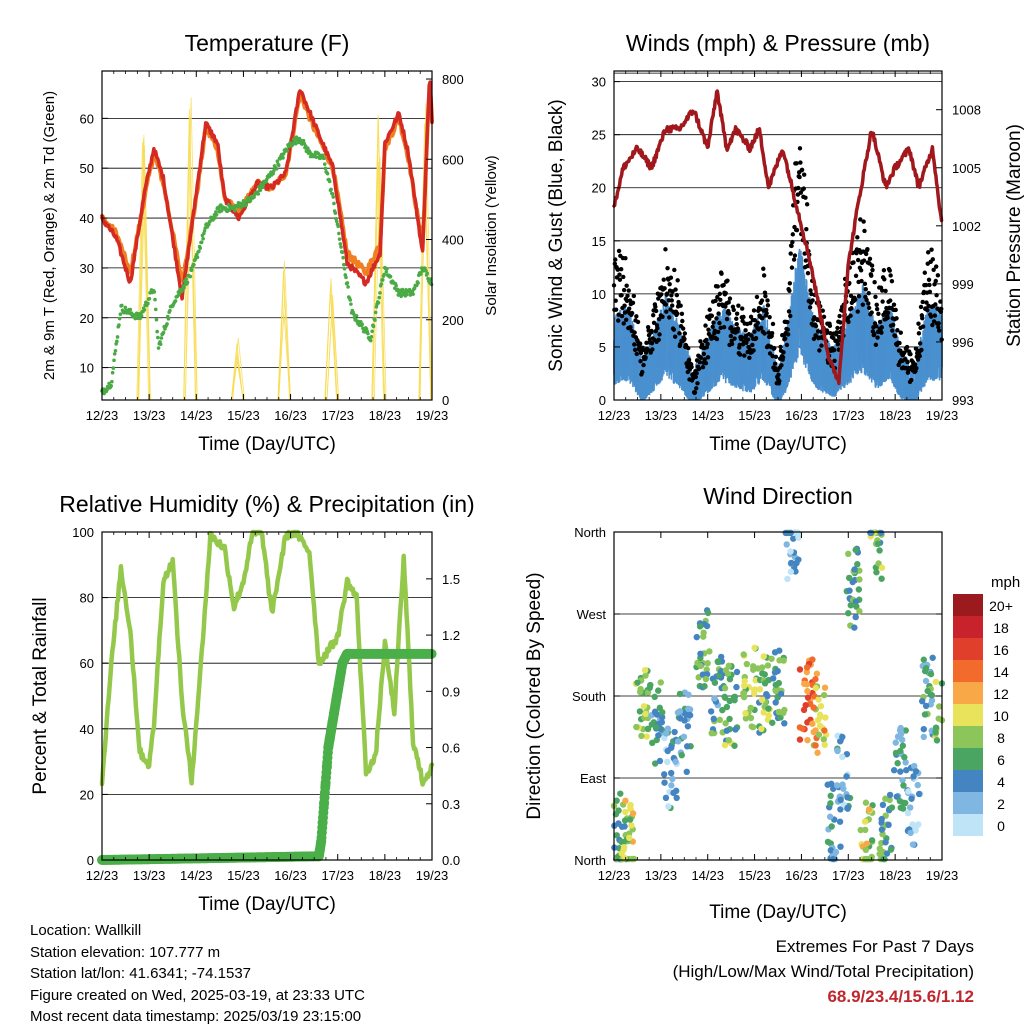 The width and height of the screenshot is (1024, 1029). What do you see at coordinates (966, 110) in the screenshot?
I see `wind-right-tick-label: 1008` at bounding box center [966, 110].